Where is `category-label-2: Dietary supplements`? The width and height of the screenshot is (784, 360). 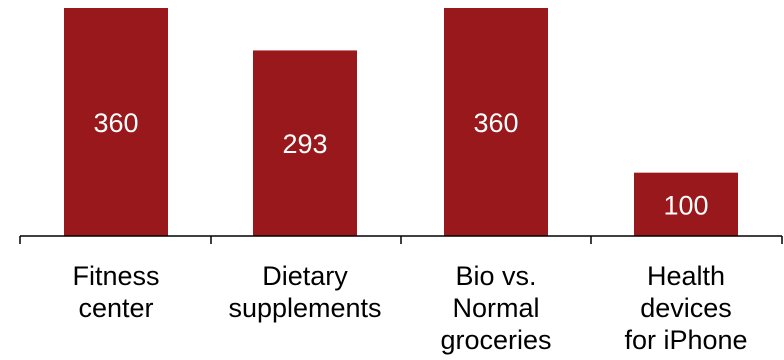 category-label-2: Dietary supplements is located at coordinates (304, 292).